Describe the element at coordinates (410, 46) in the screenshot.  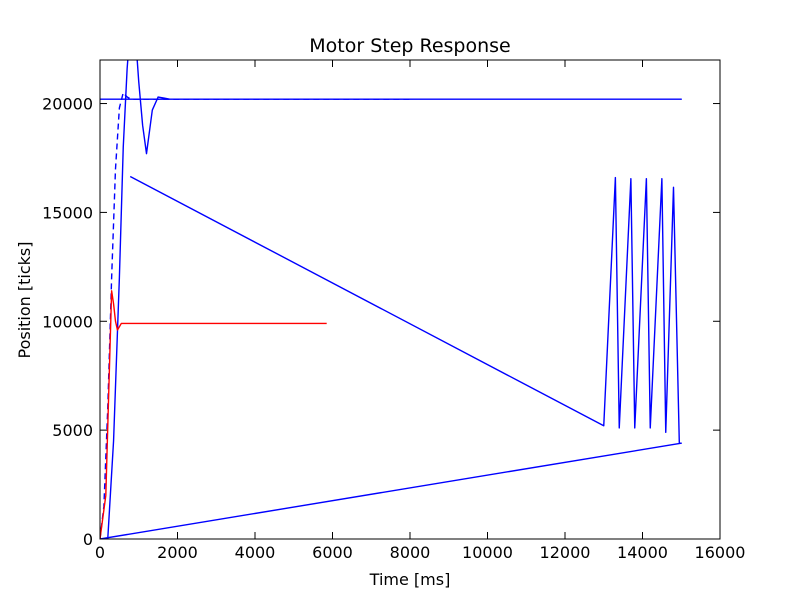
I see `chart-title: Motor Step Response` at that location.